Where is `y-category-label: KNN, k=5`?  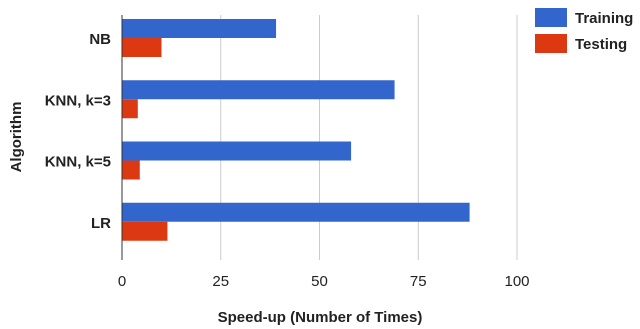
y-category-label: KNN, k=5 is located at coordinates (78, 162).